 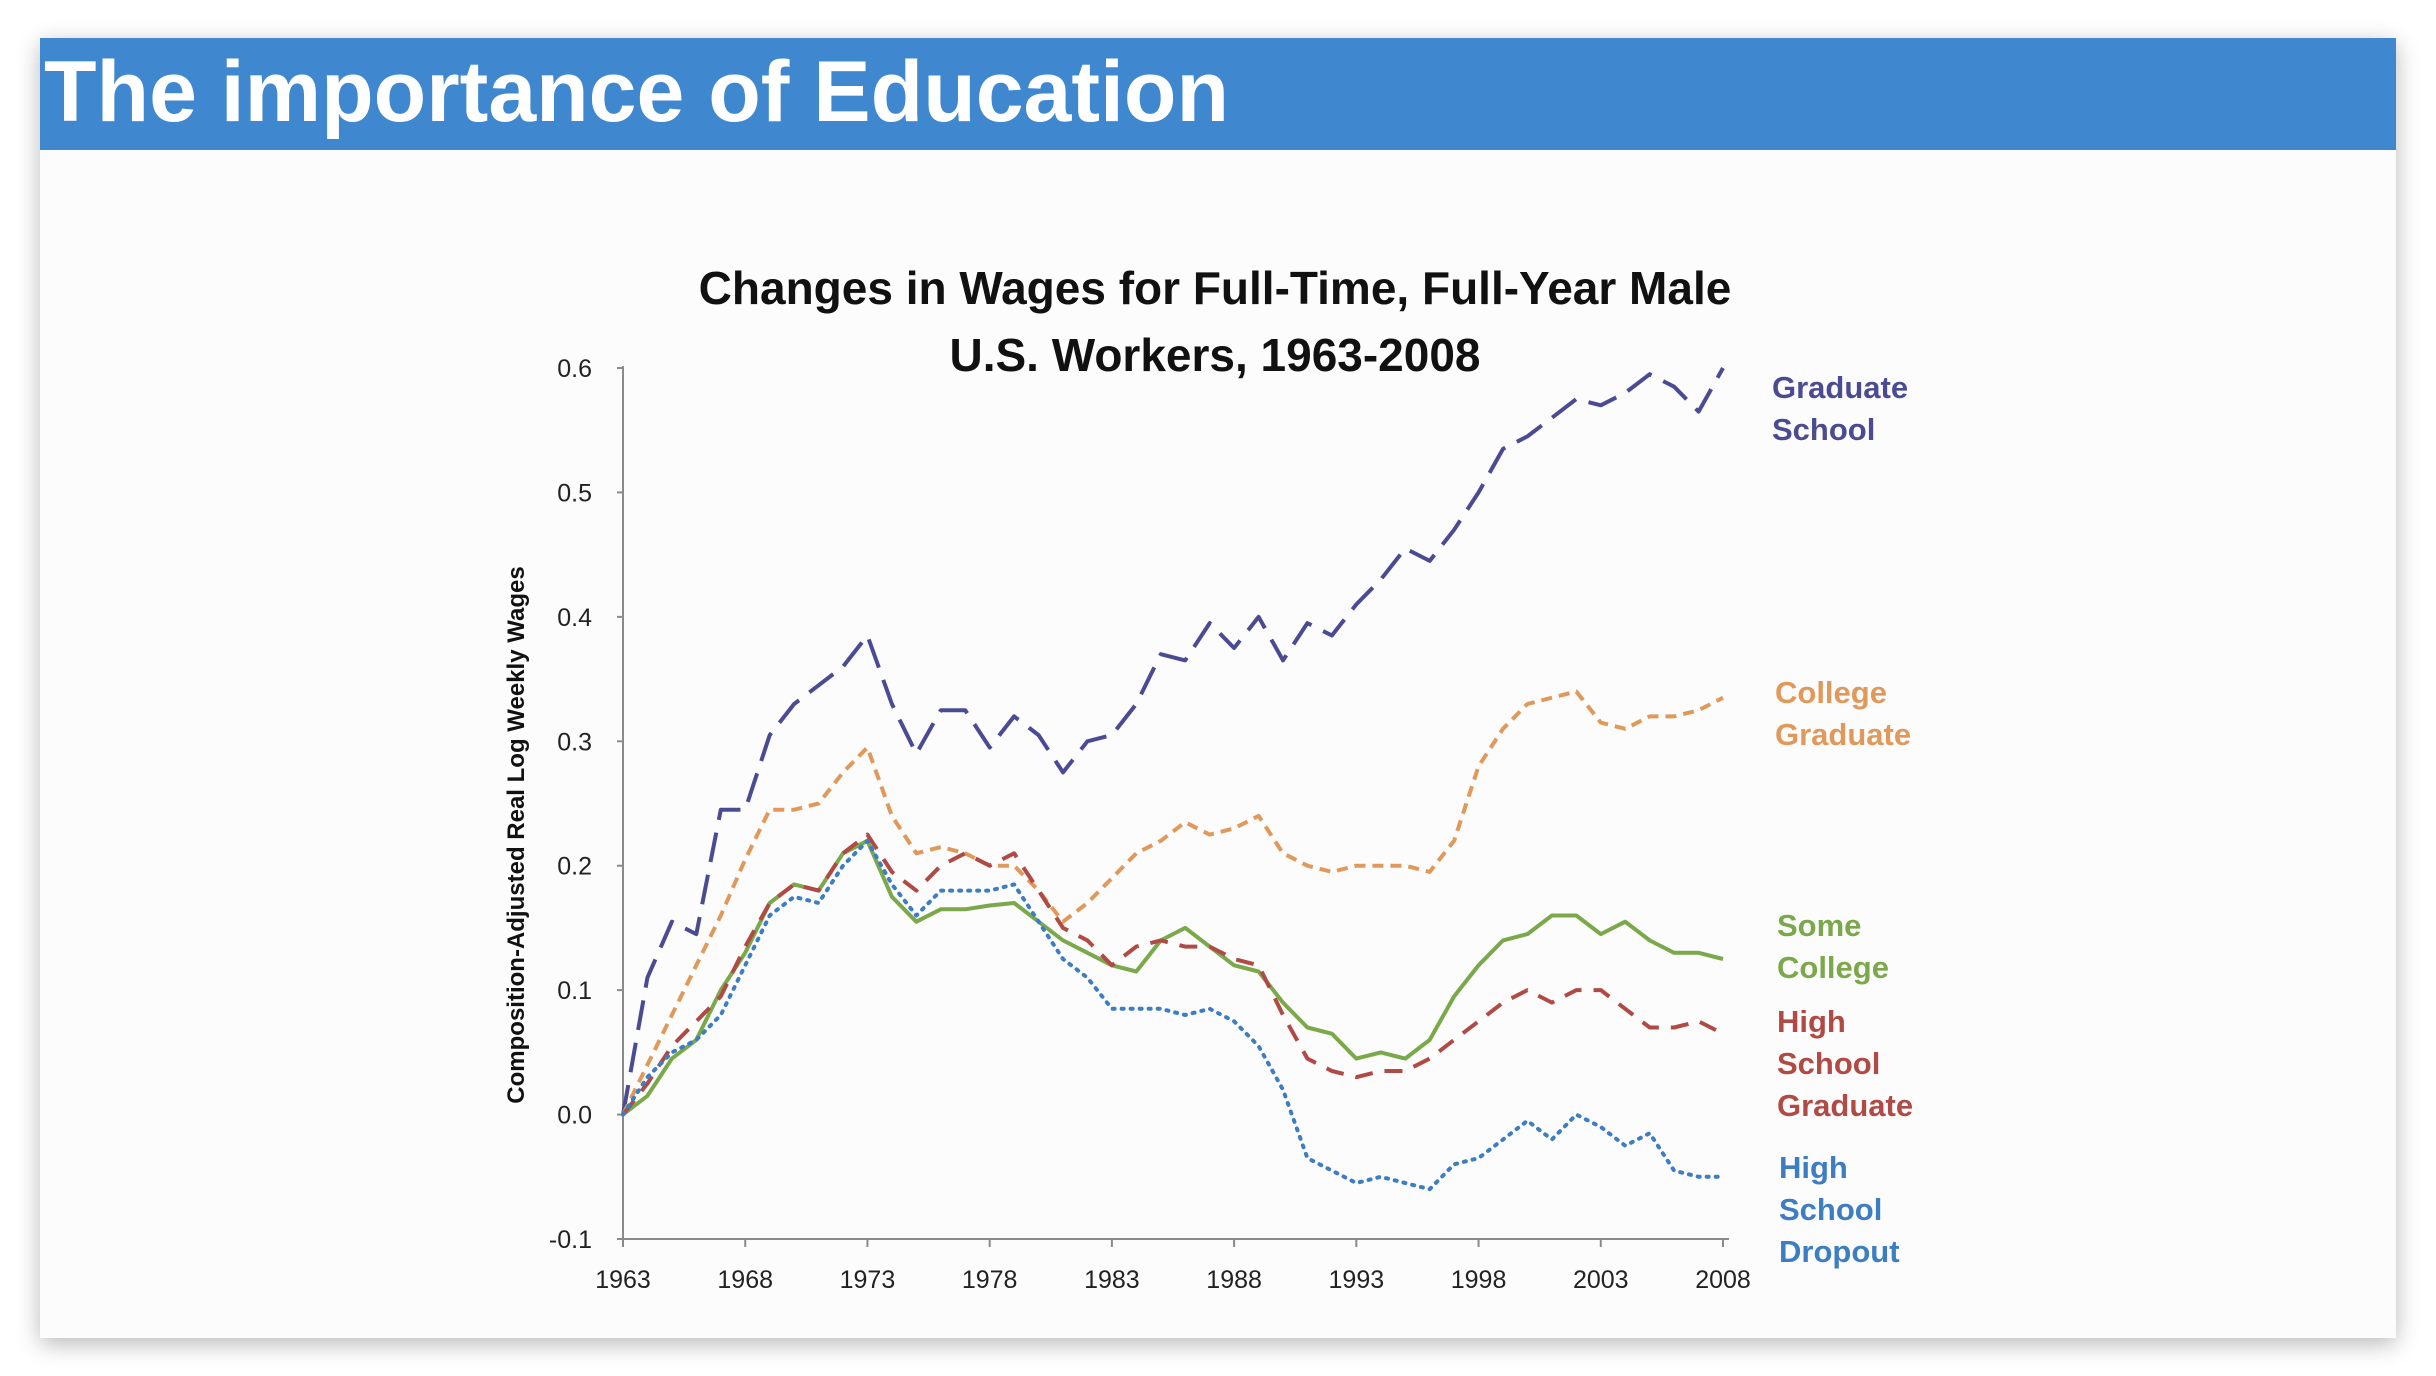 What do you see at coordinates (1828, 1063) in the screenshot?
I see `series-label-high-school-graduate: School` at bounding box center [1828, 1063].